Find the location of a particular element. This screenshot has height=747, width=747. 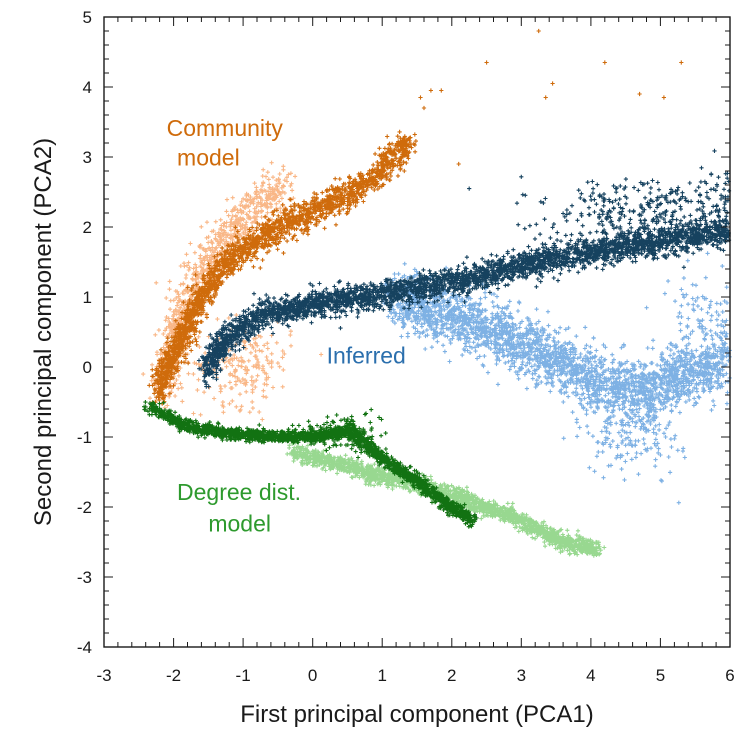

x-tick-label: 3 is located at coordinates (521, 675).